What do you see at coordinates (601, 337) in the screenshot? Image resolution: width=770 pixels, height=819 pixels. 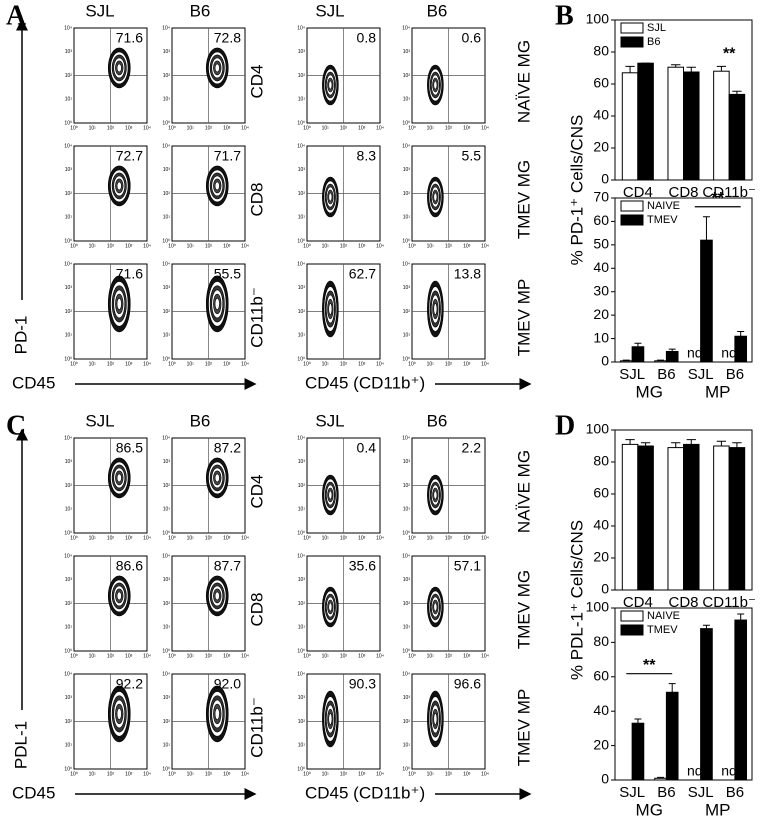 I see `y-tick-label: 10` at bounding box center [601, 337].